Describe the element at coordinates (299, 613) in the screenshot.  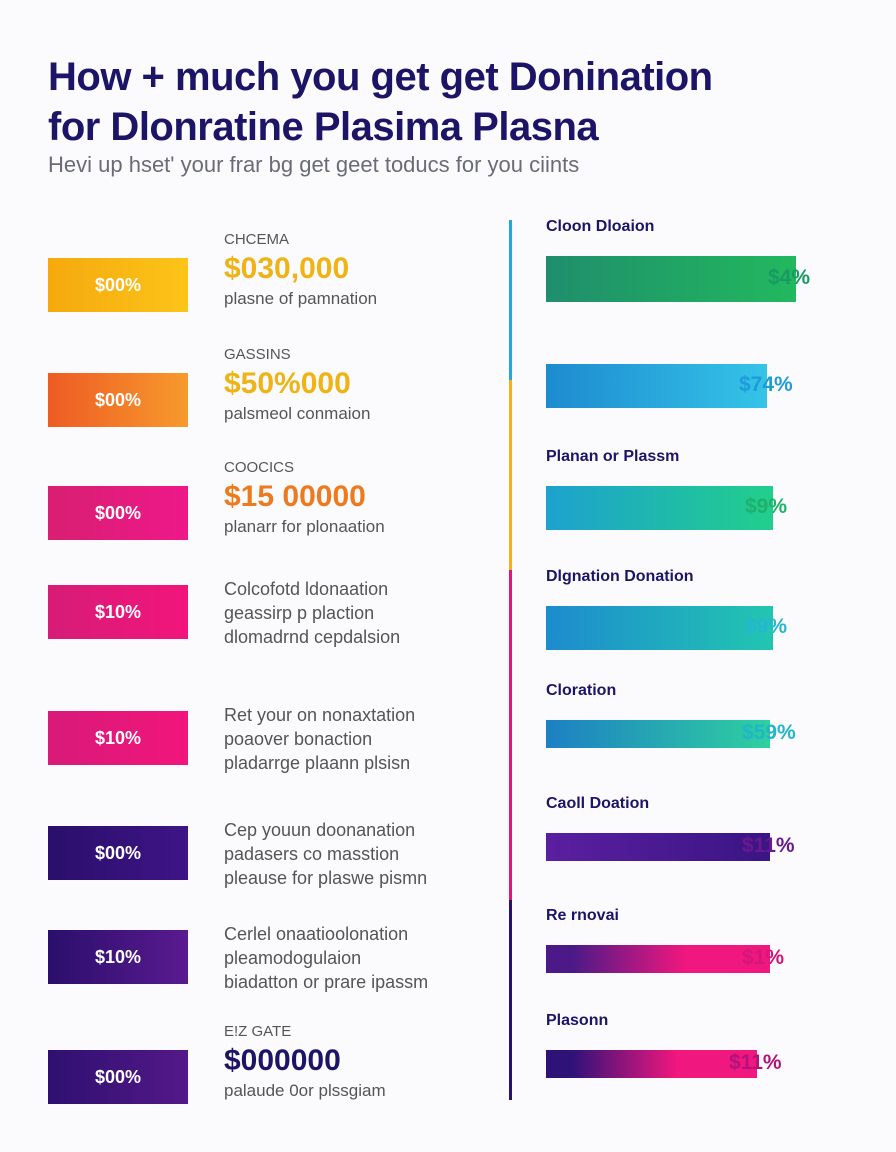
I see `row-text-line: geassirp p plaction` at that location.